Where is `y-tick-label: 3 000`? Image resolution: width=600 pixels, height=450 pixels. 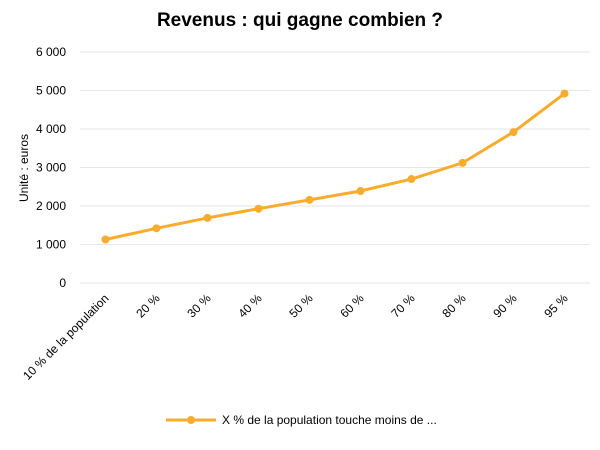
y-tick-label: 3 000 is located at coordinates (51, 168).